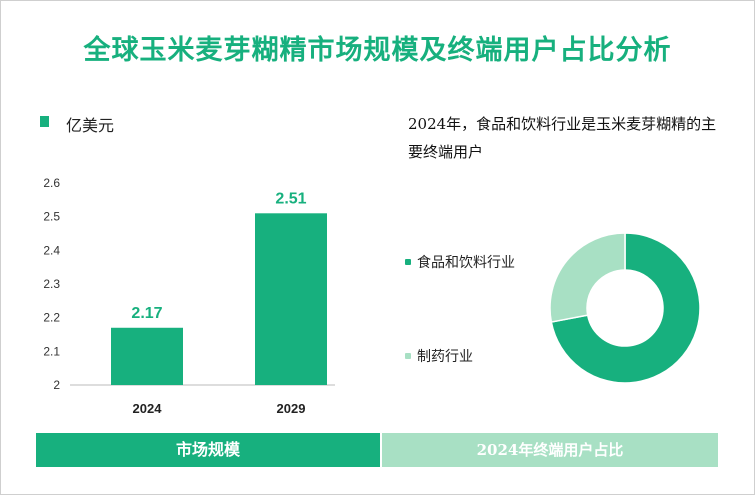  What do you see at coordinates (56, 385) in the screenshot?
I see `y-tick-label: 2` at bounding box center [56, 385].